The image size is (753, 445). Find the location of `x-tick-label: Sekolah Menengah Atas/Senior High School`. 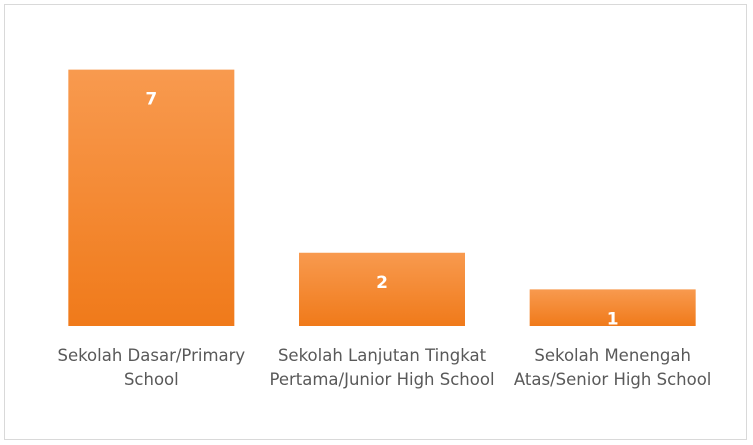

x-tick-label: Sekolah Menengah Atas/Senior High School is located at coordinates (612, 367).